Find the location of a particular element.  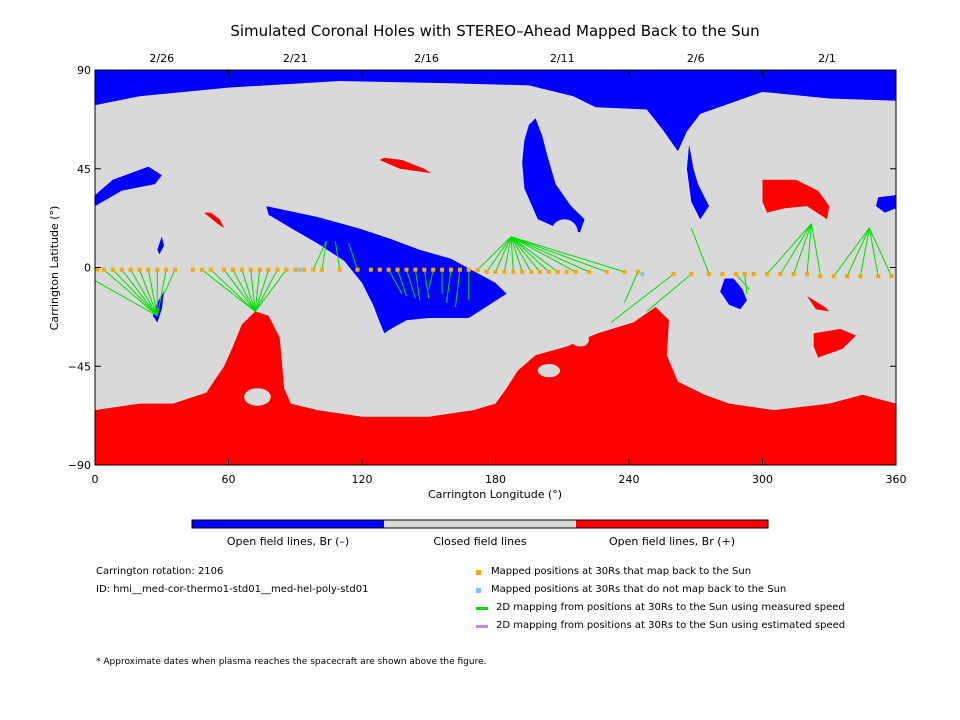

colorbar-closed is located at coordinates (480, 524).